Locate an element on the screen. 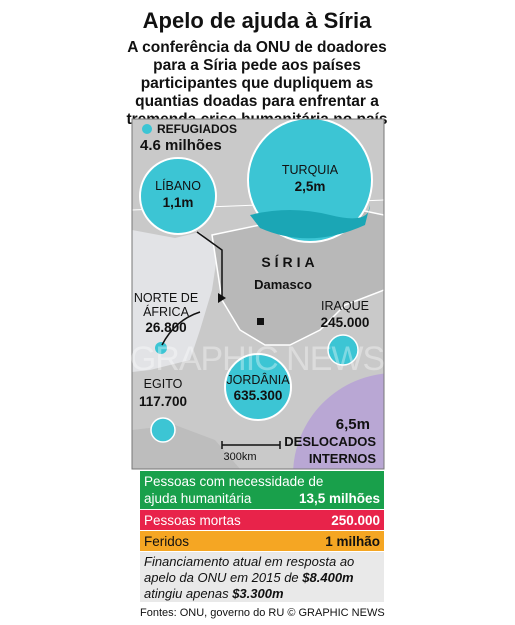  leader-line is located at coordinates (209, 264).